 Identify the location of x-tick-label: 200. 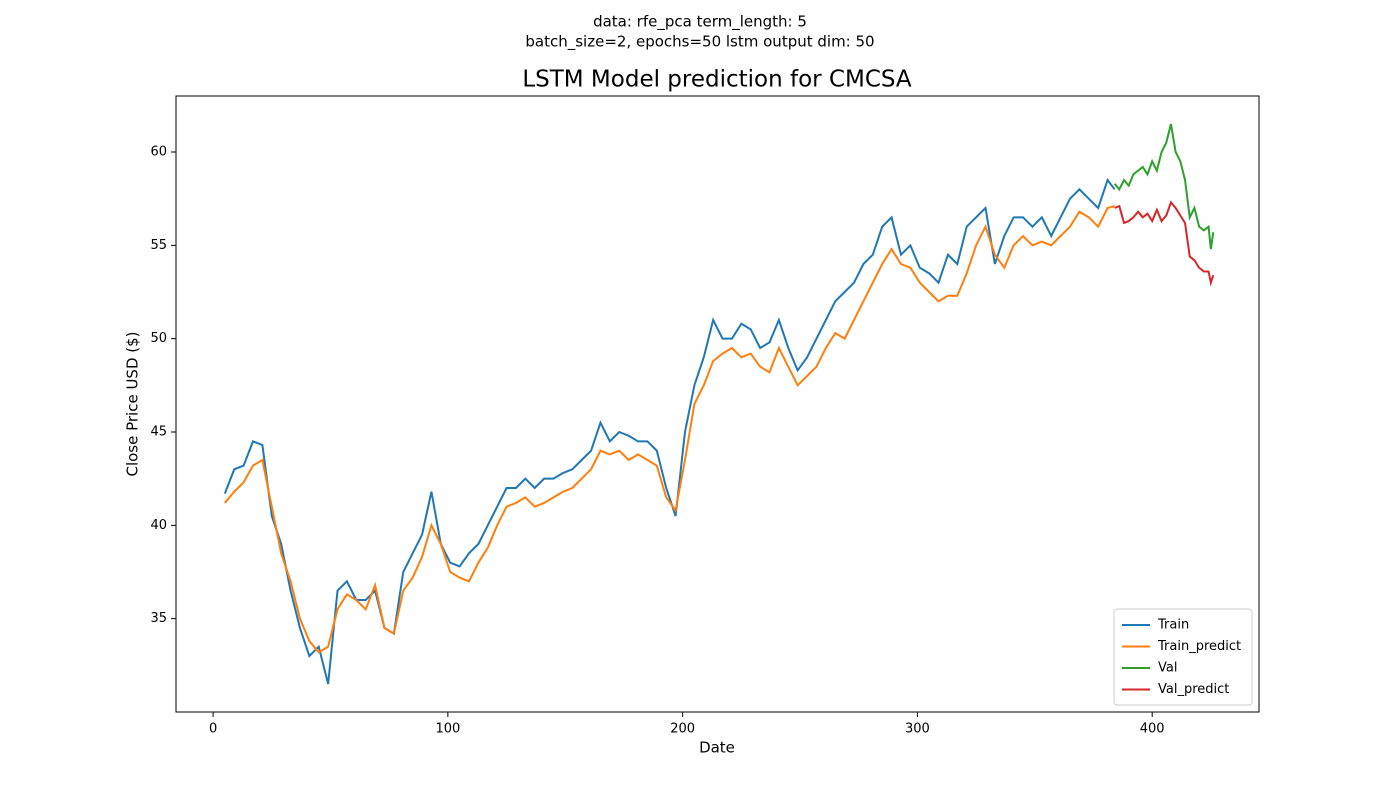
(682, 729).